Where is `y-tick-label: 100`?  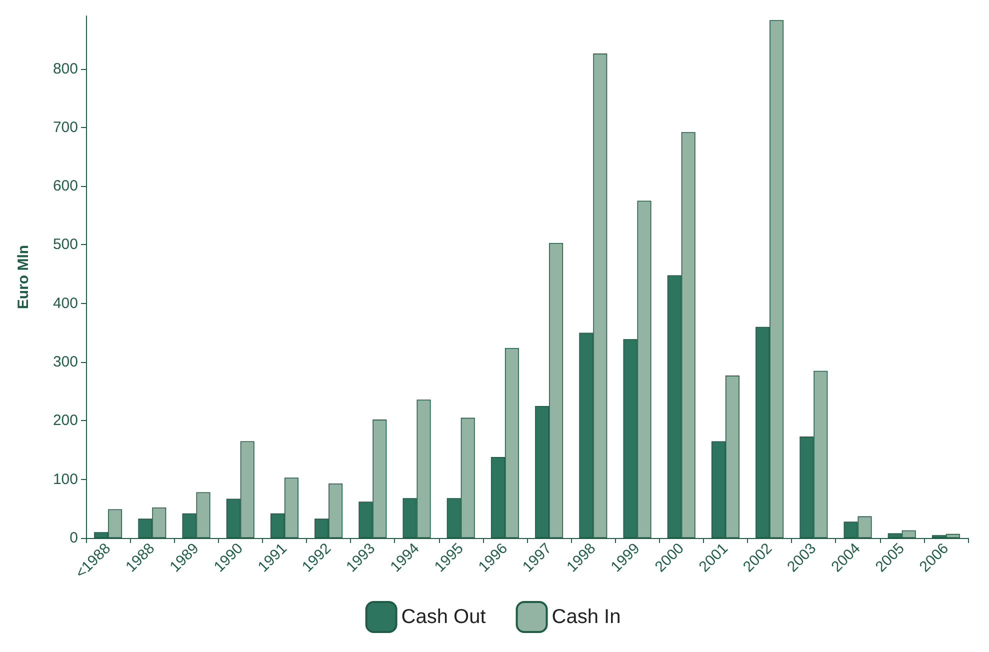 y-tick-label: 100 is located at coordinates (65, 479).